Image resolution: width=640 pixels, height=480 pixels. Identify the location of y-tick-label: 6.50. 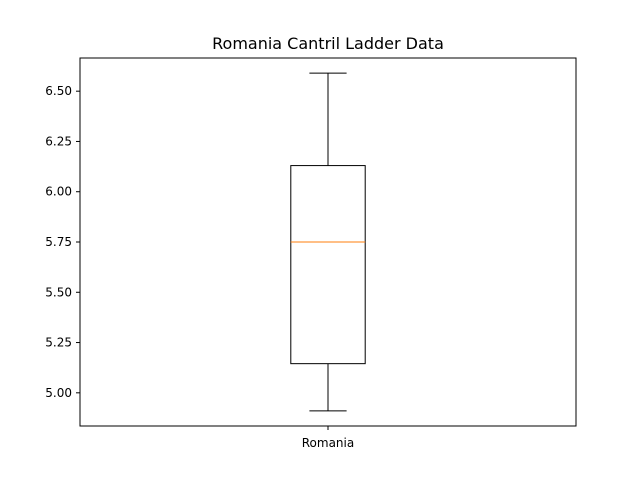
(58, 91).